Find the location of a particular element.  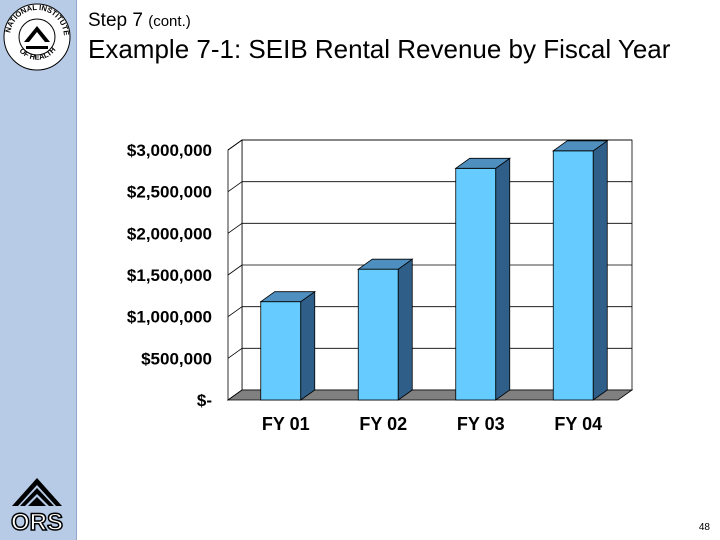

y-tick-label: $500,000 is located at coordinates (176, 358).